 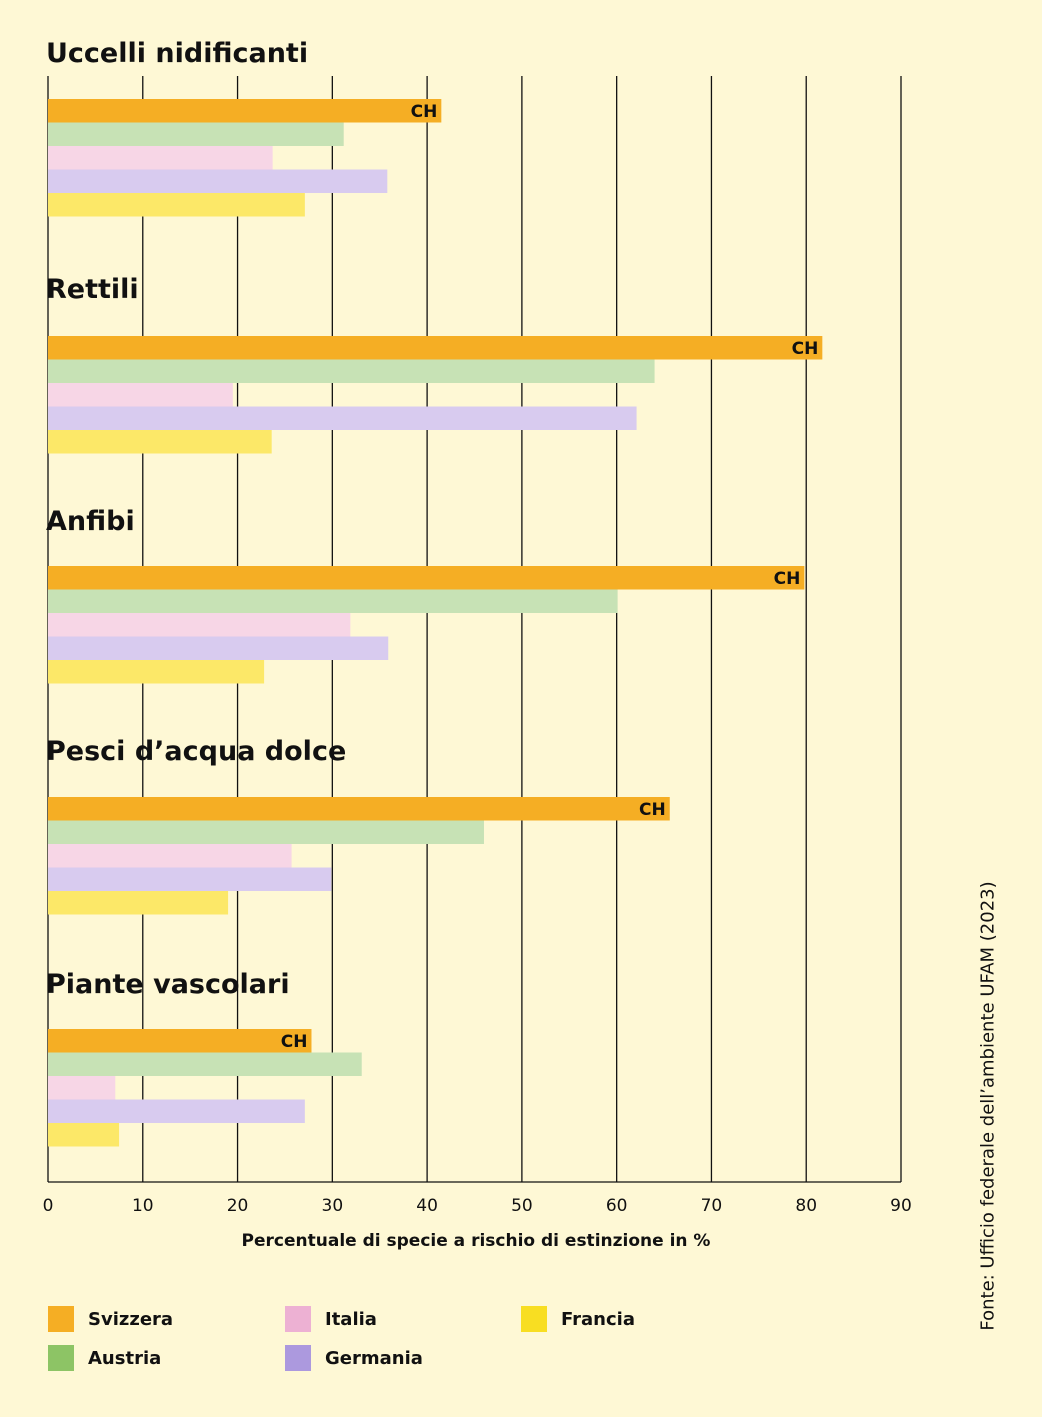 What do you see at coordinates (84, 1135) in the screenshot?
I see `bar-piante-vascolari-francia` at bounding box center [84, 1135].